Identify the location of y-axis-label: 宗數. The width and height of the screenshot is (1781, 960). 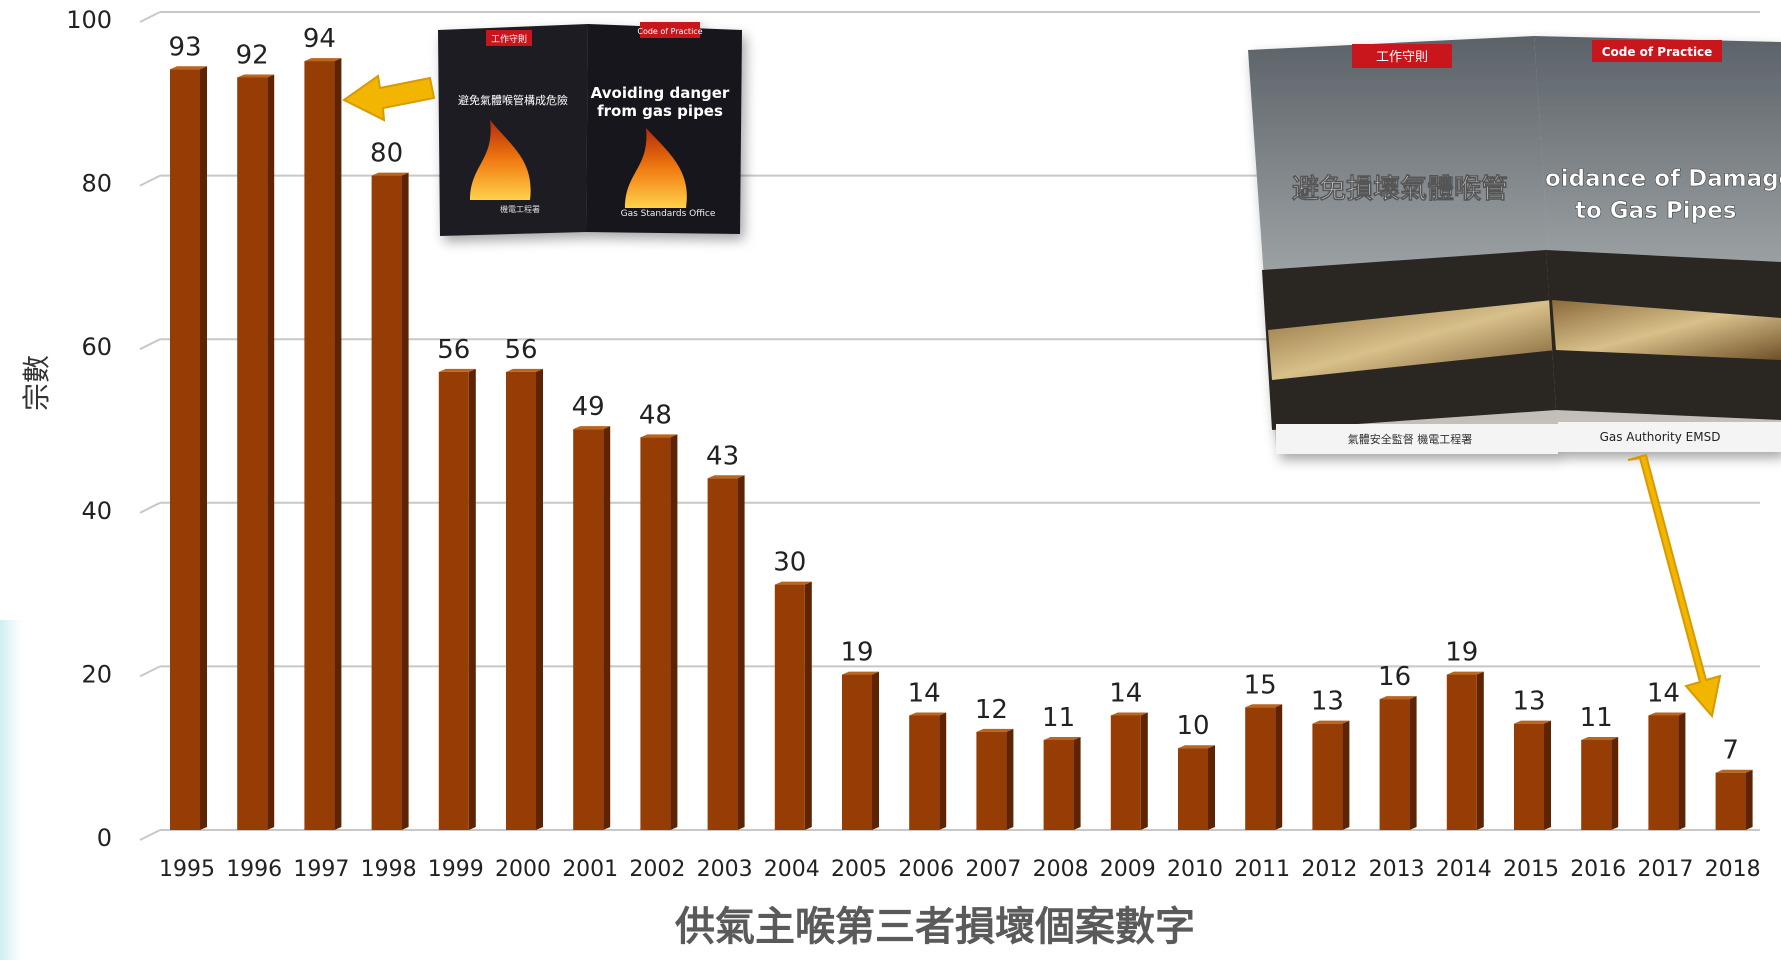
(36, 383).